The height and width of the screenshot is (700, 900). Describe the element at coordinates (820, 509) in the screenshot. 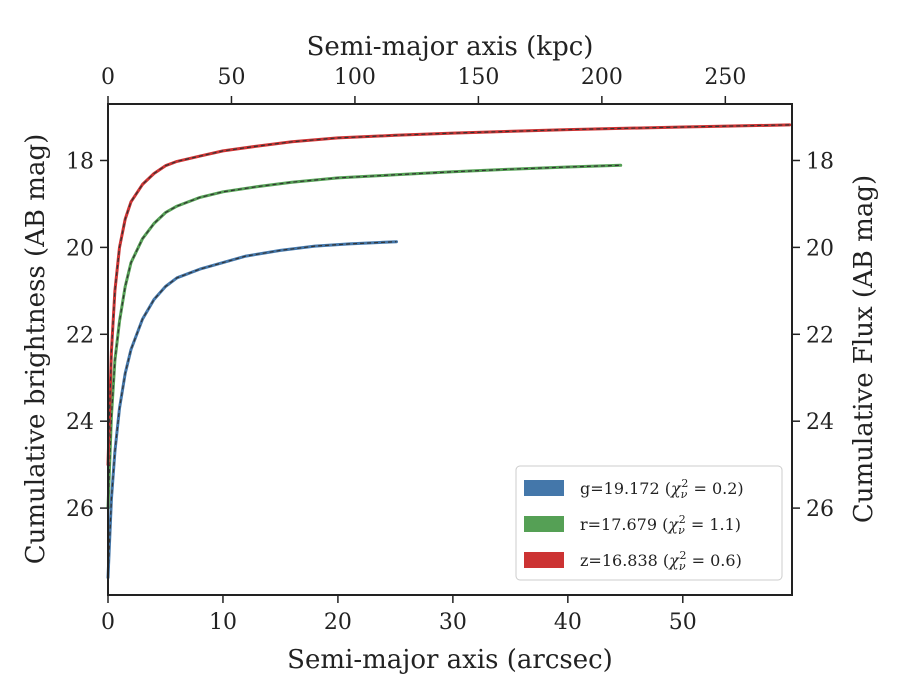

I see `right-y-tick-label: 26` at that location.